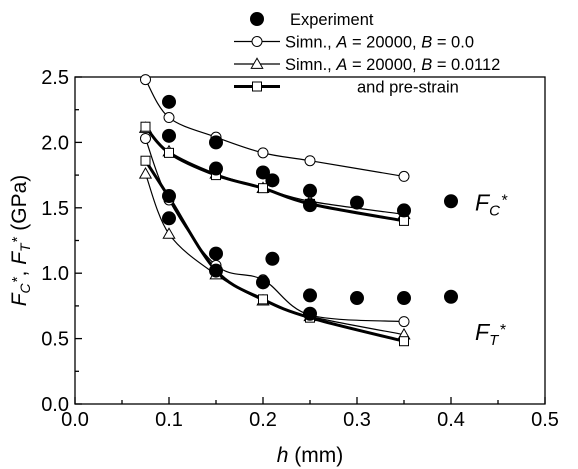  I want to click on y-axis-title-star: *, so click(17, 279).